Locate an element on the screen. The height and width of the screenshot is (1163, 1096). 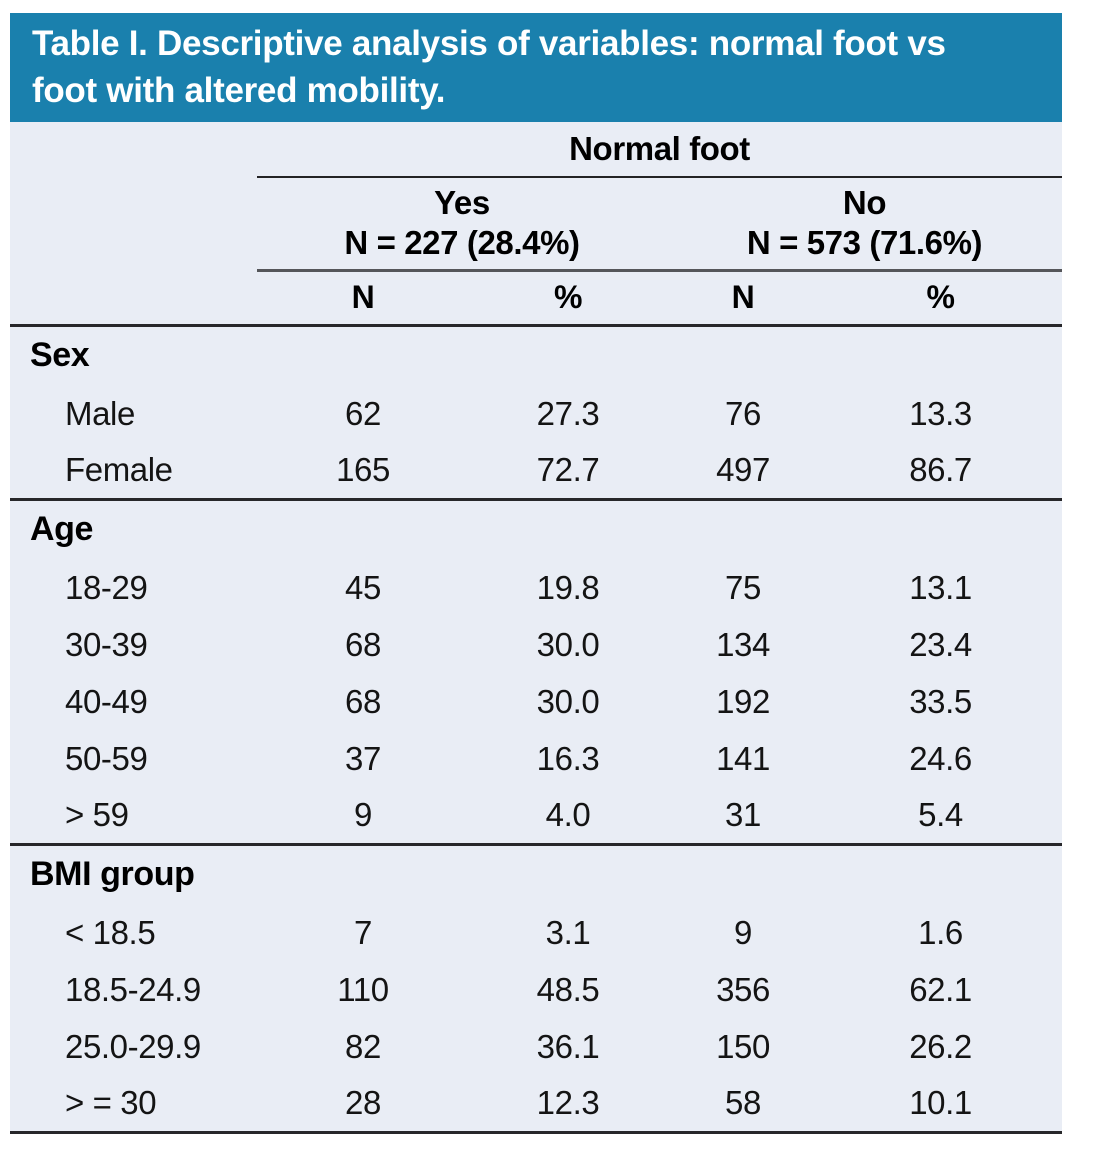
table-row: 18-29 45 19.8 75 13.1 is located at coordinates (536, 587).